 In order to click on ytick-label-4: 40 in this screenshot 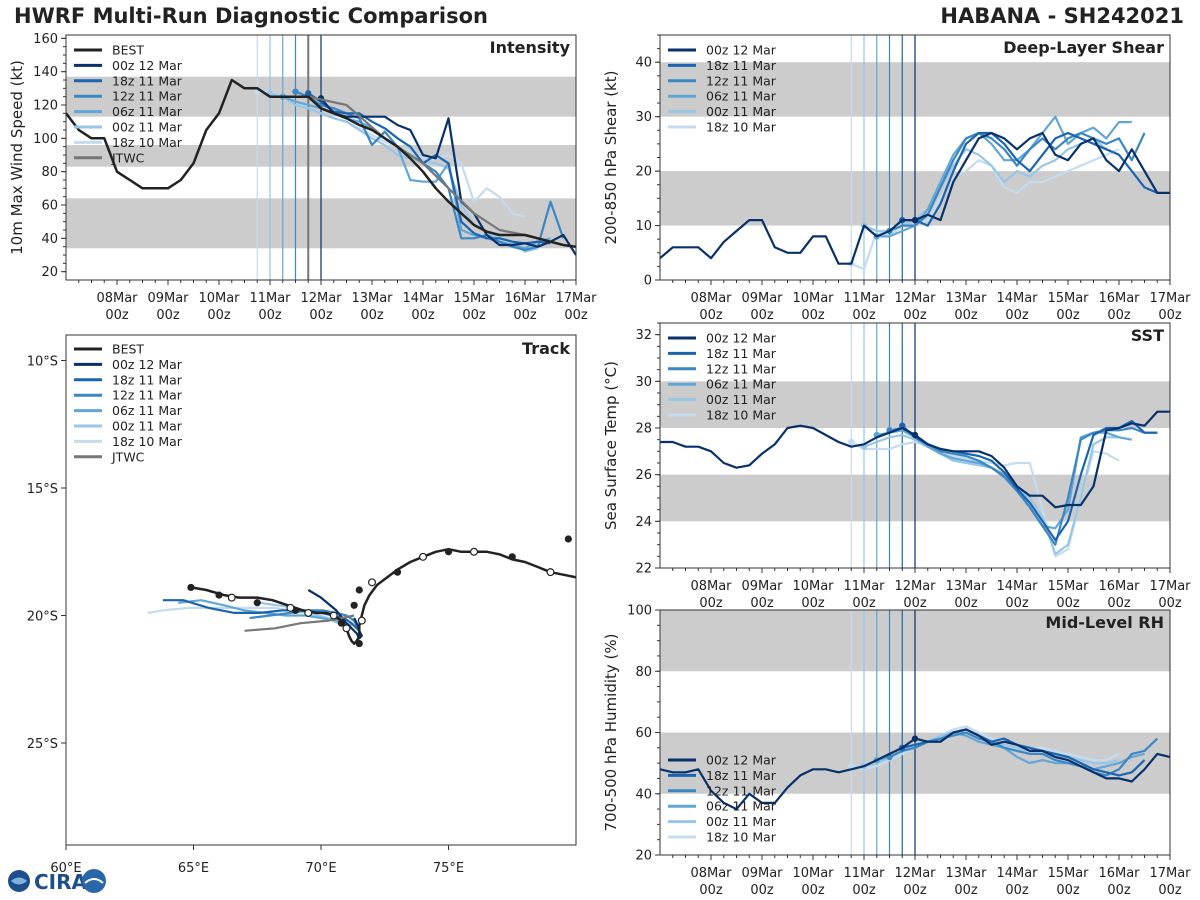, I will do `click(643, 63)`.